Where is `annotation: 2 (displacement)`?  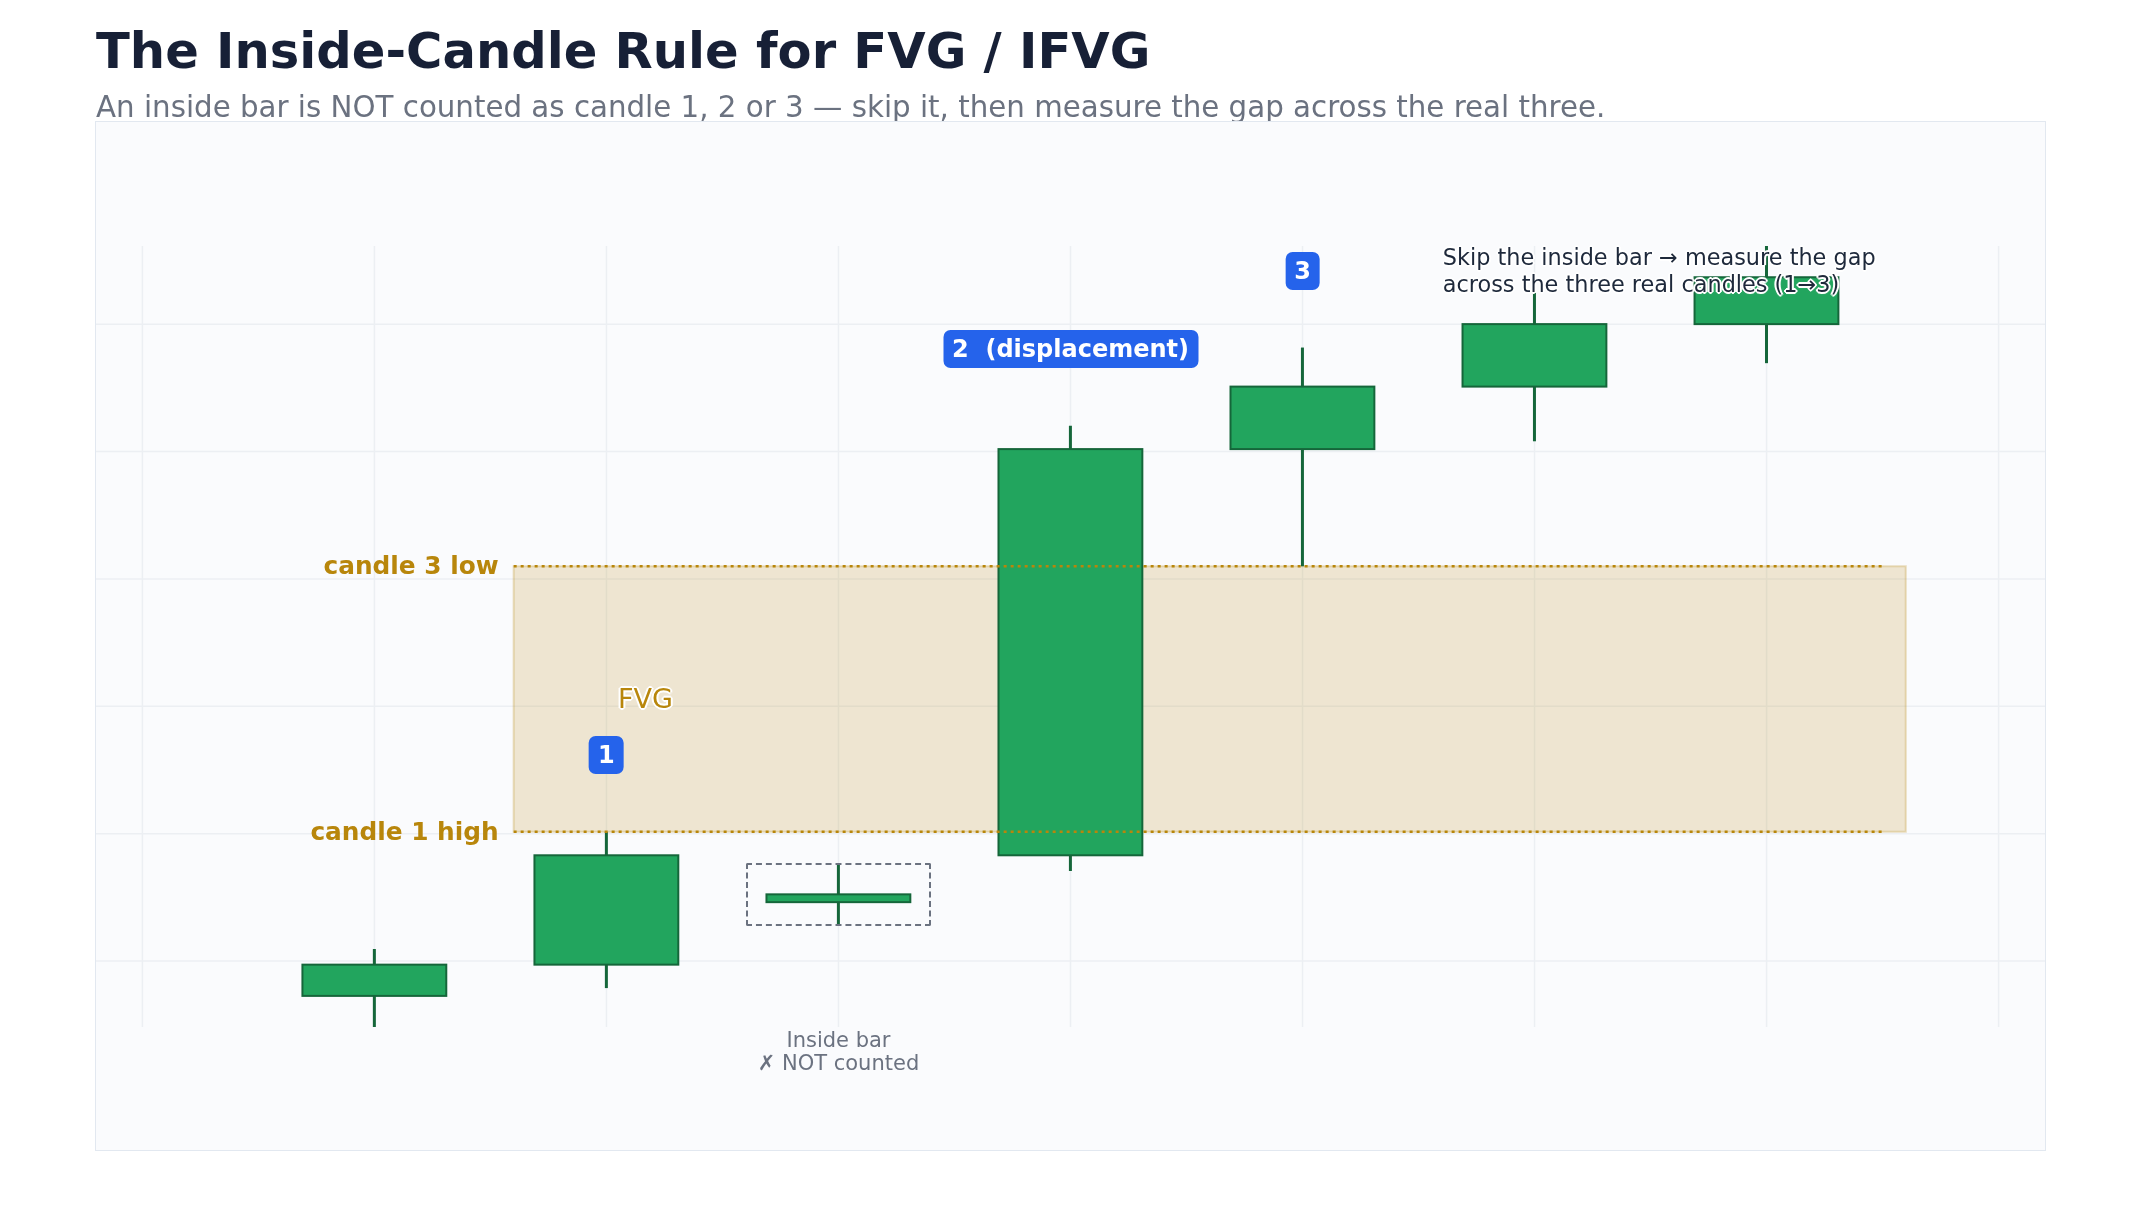
annotation: 2 (displacement) is located at coordinates (1070, 348).